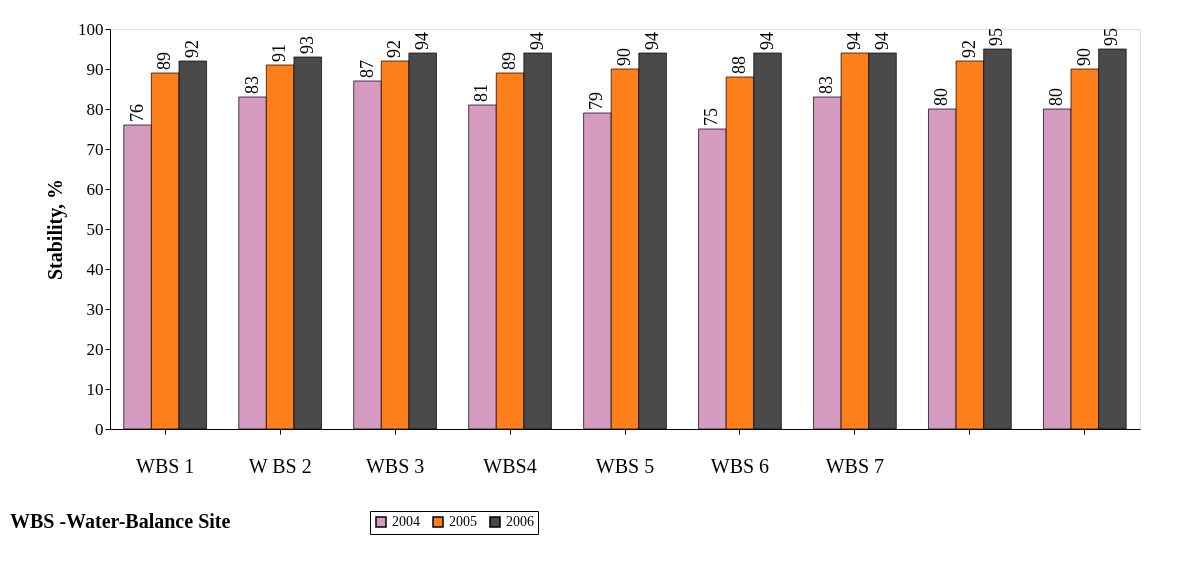 The width and height of the screenshot is (1184, 575). What do you see at coordinates (95, 189) in the screenshot?
I see `y-tick-label: 60` at bounding box center [95, 189].